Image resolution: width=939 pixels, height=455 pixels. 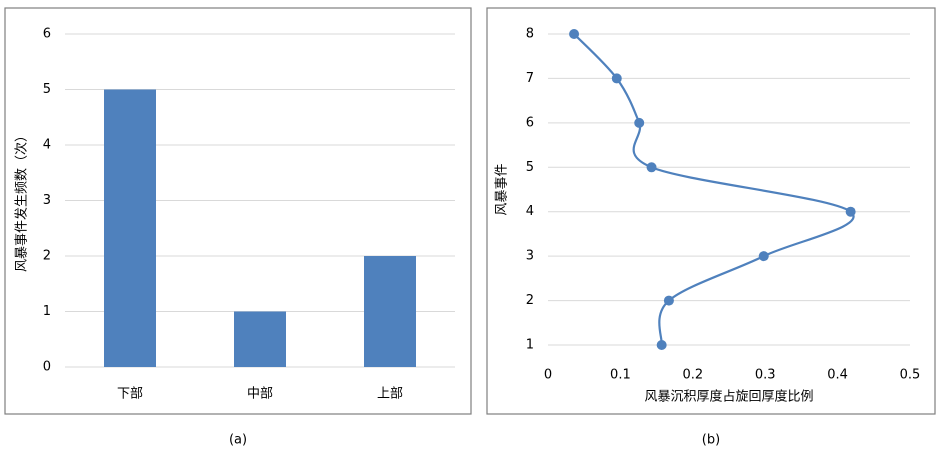 I want to click on y-tick-label: 0, so click(x=47, y=367).